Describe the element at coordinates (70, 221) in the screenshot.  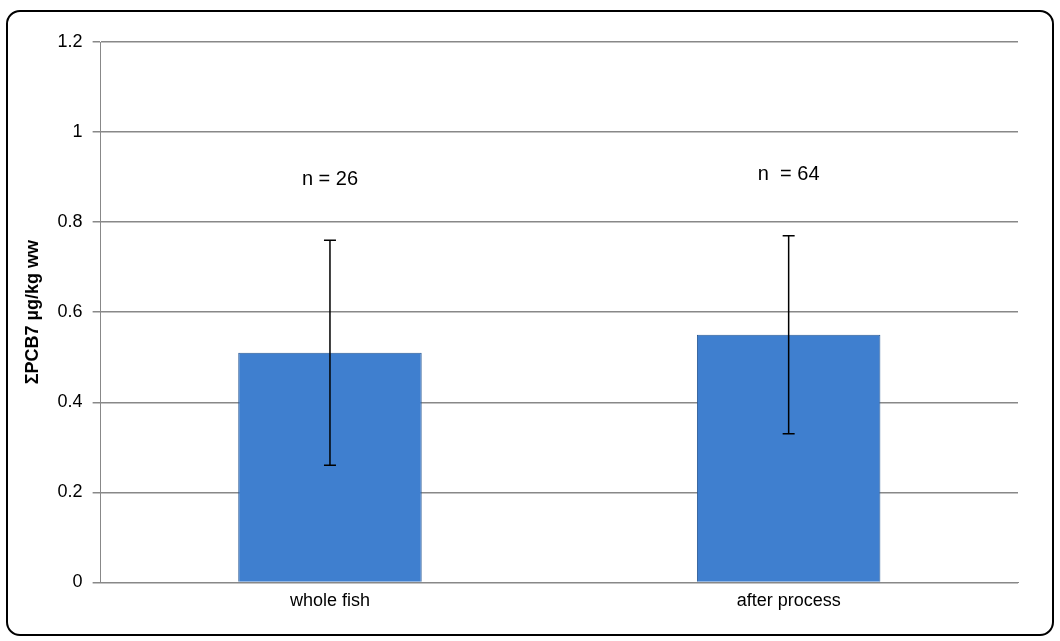
I see `y-tick-label: 0.8` at that location.